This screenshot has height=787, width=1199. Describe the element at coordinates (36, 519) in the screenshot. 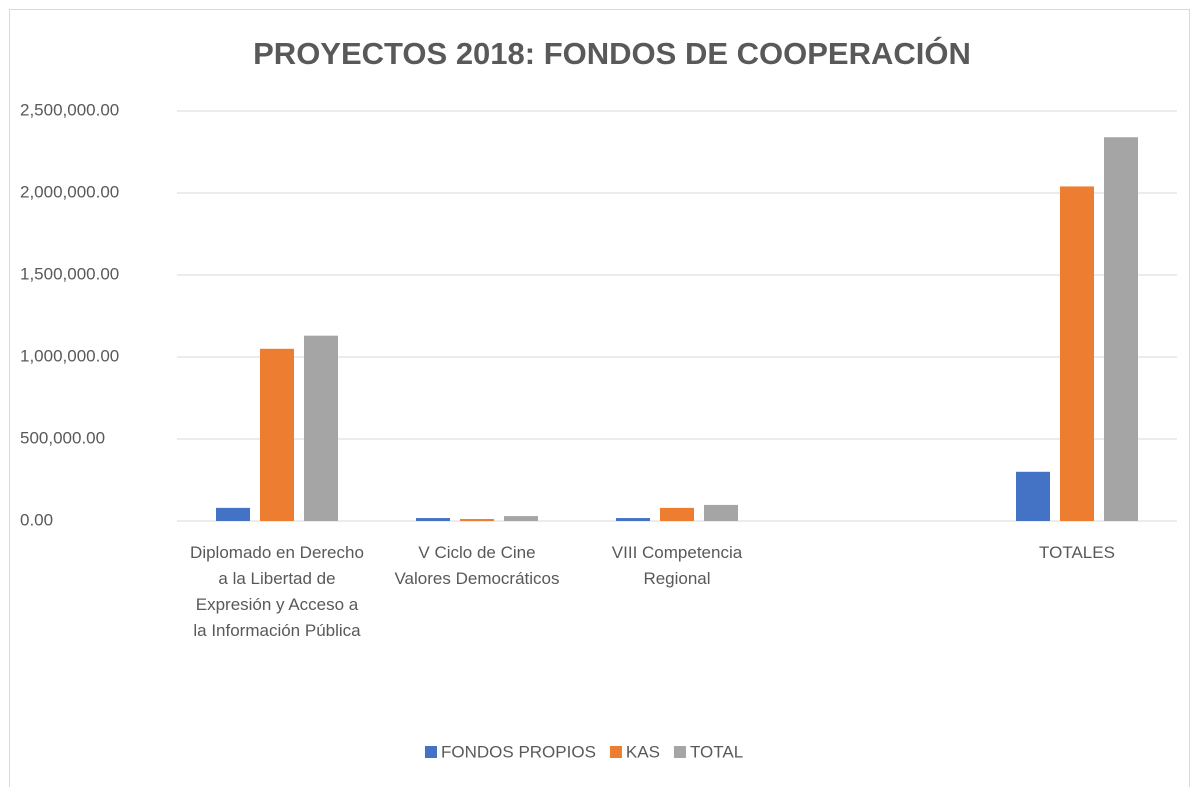

I see `y-tick-label: 0.00` at that location.